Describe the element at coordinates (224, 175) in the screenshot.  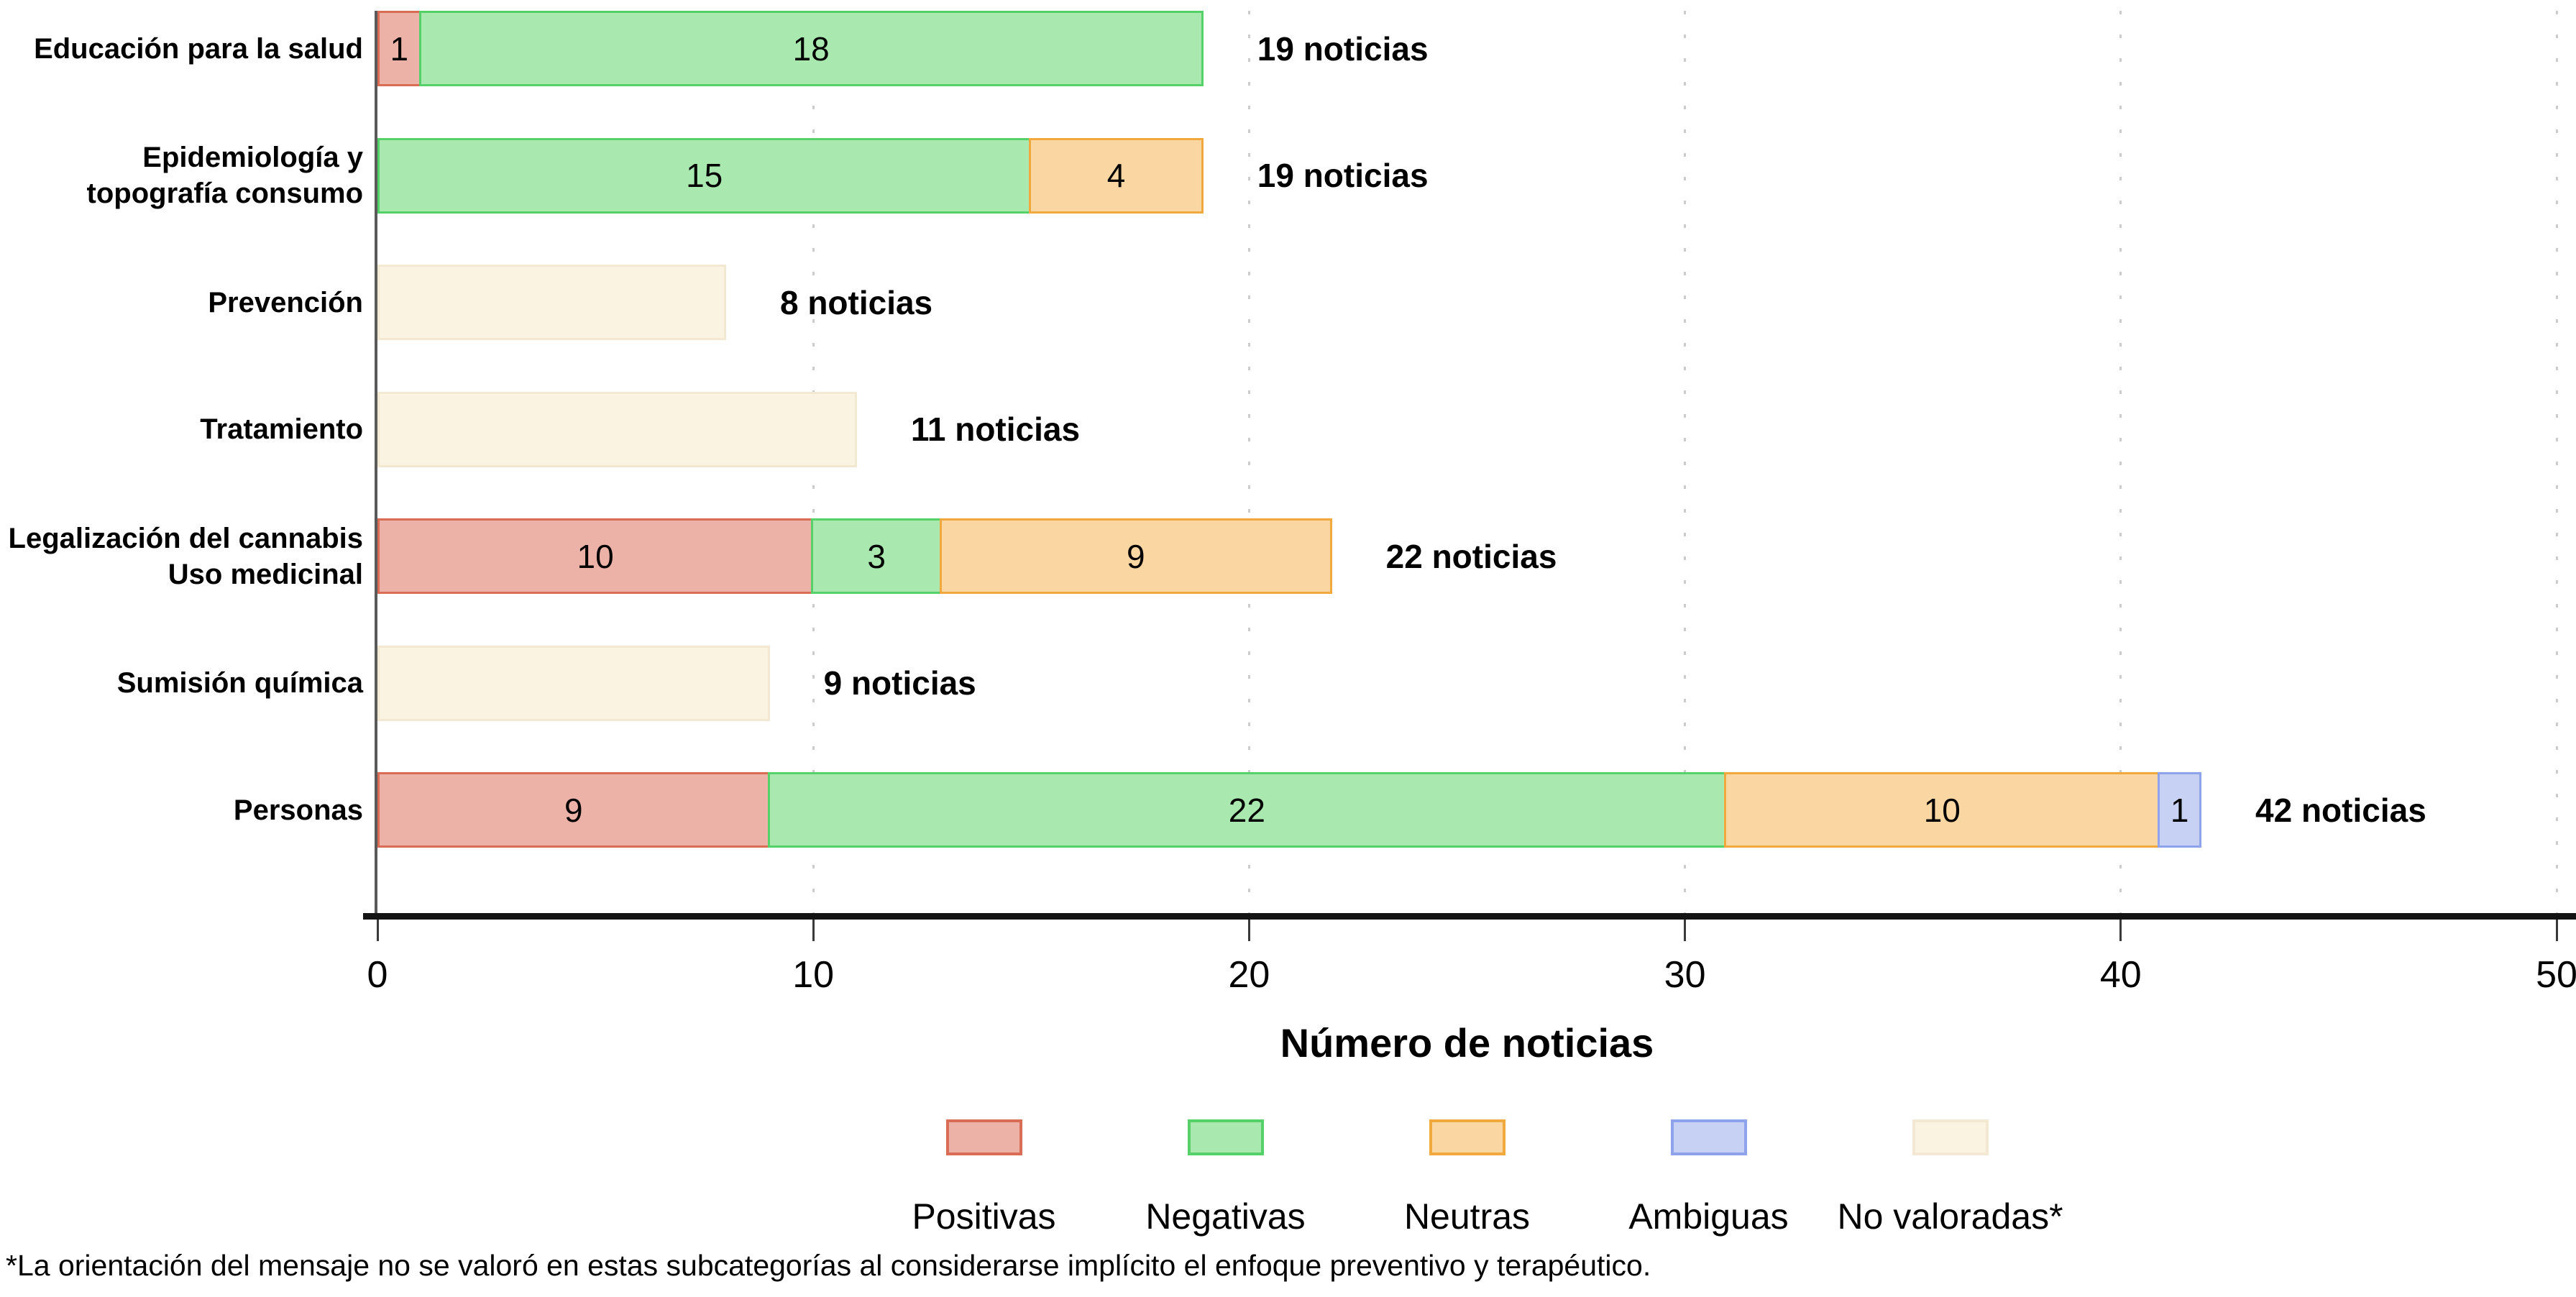
I see `category-label: Epidemiología y topografía consumo` at that location.